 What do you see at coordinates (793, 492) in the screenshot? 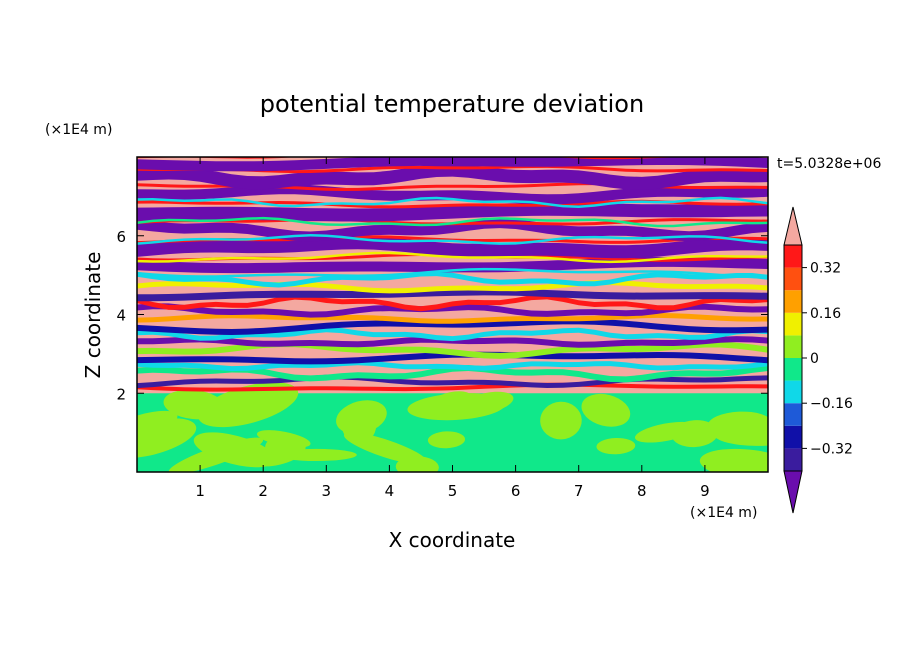
I see `colorbar-under-arrow` at bounding box center [793, 492].